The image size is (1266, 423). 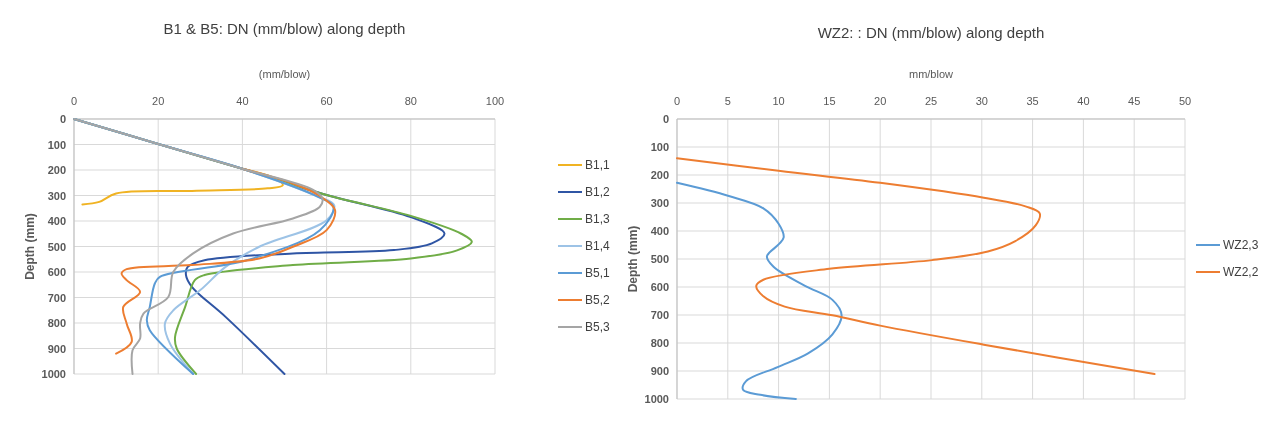 I want to click on legend-label: B5,3, so click(x=598, y=327).